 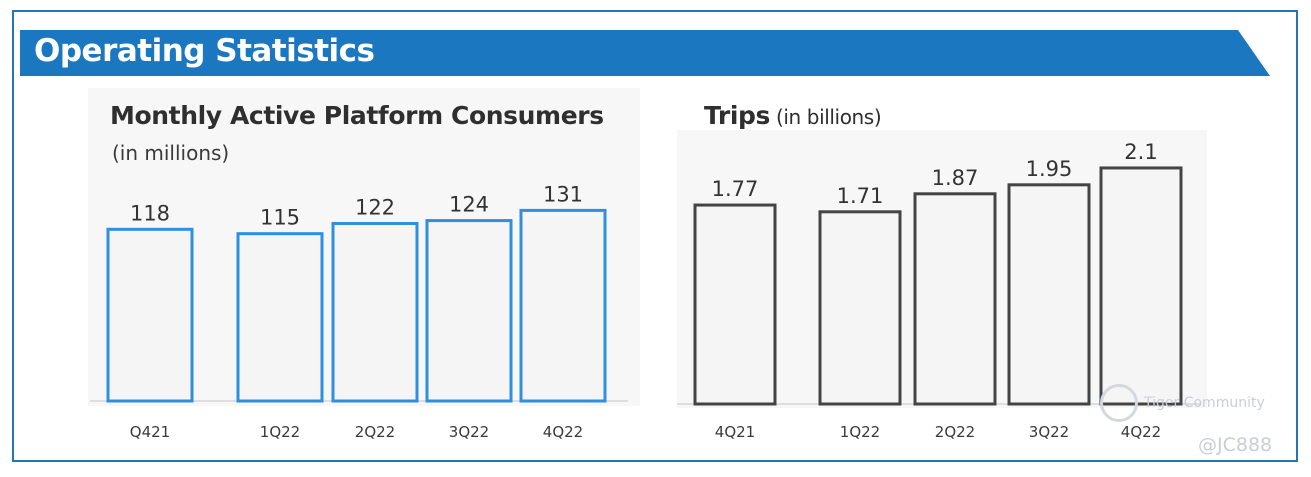 I want to click on trips-value-label-2q22: 1.87, so click(x=955, y=178).